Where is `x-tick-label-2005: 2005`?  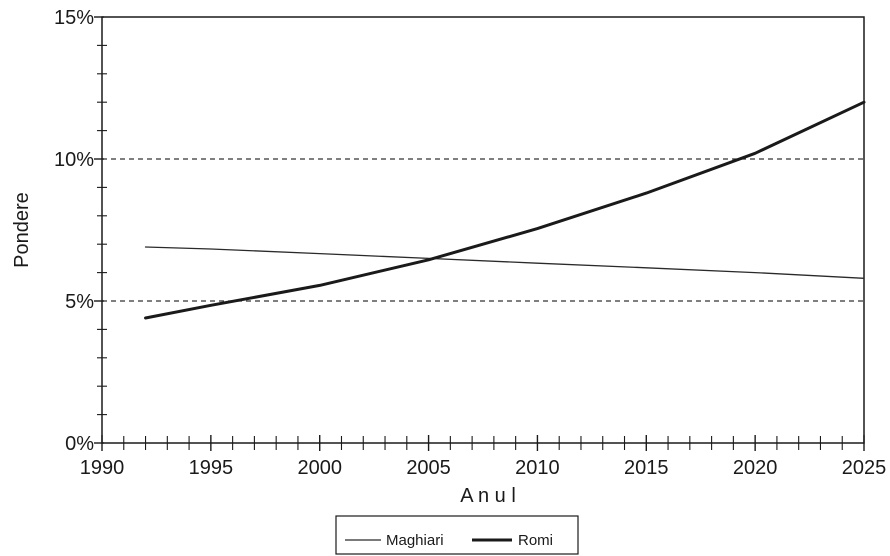
x-tick-label-2005: 2005 is located at coordinates (428, 468).